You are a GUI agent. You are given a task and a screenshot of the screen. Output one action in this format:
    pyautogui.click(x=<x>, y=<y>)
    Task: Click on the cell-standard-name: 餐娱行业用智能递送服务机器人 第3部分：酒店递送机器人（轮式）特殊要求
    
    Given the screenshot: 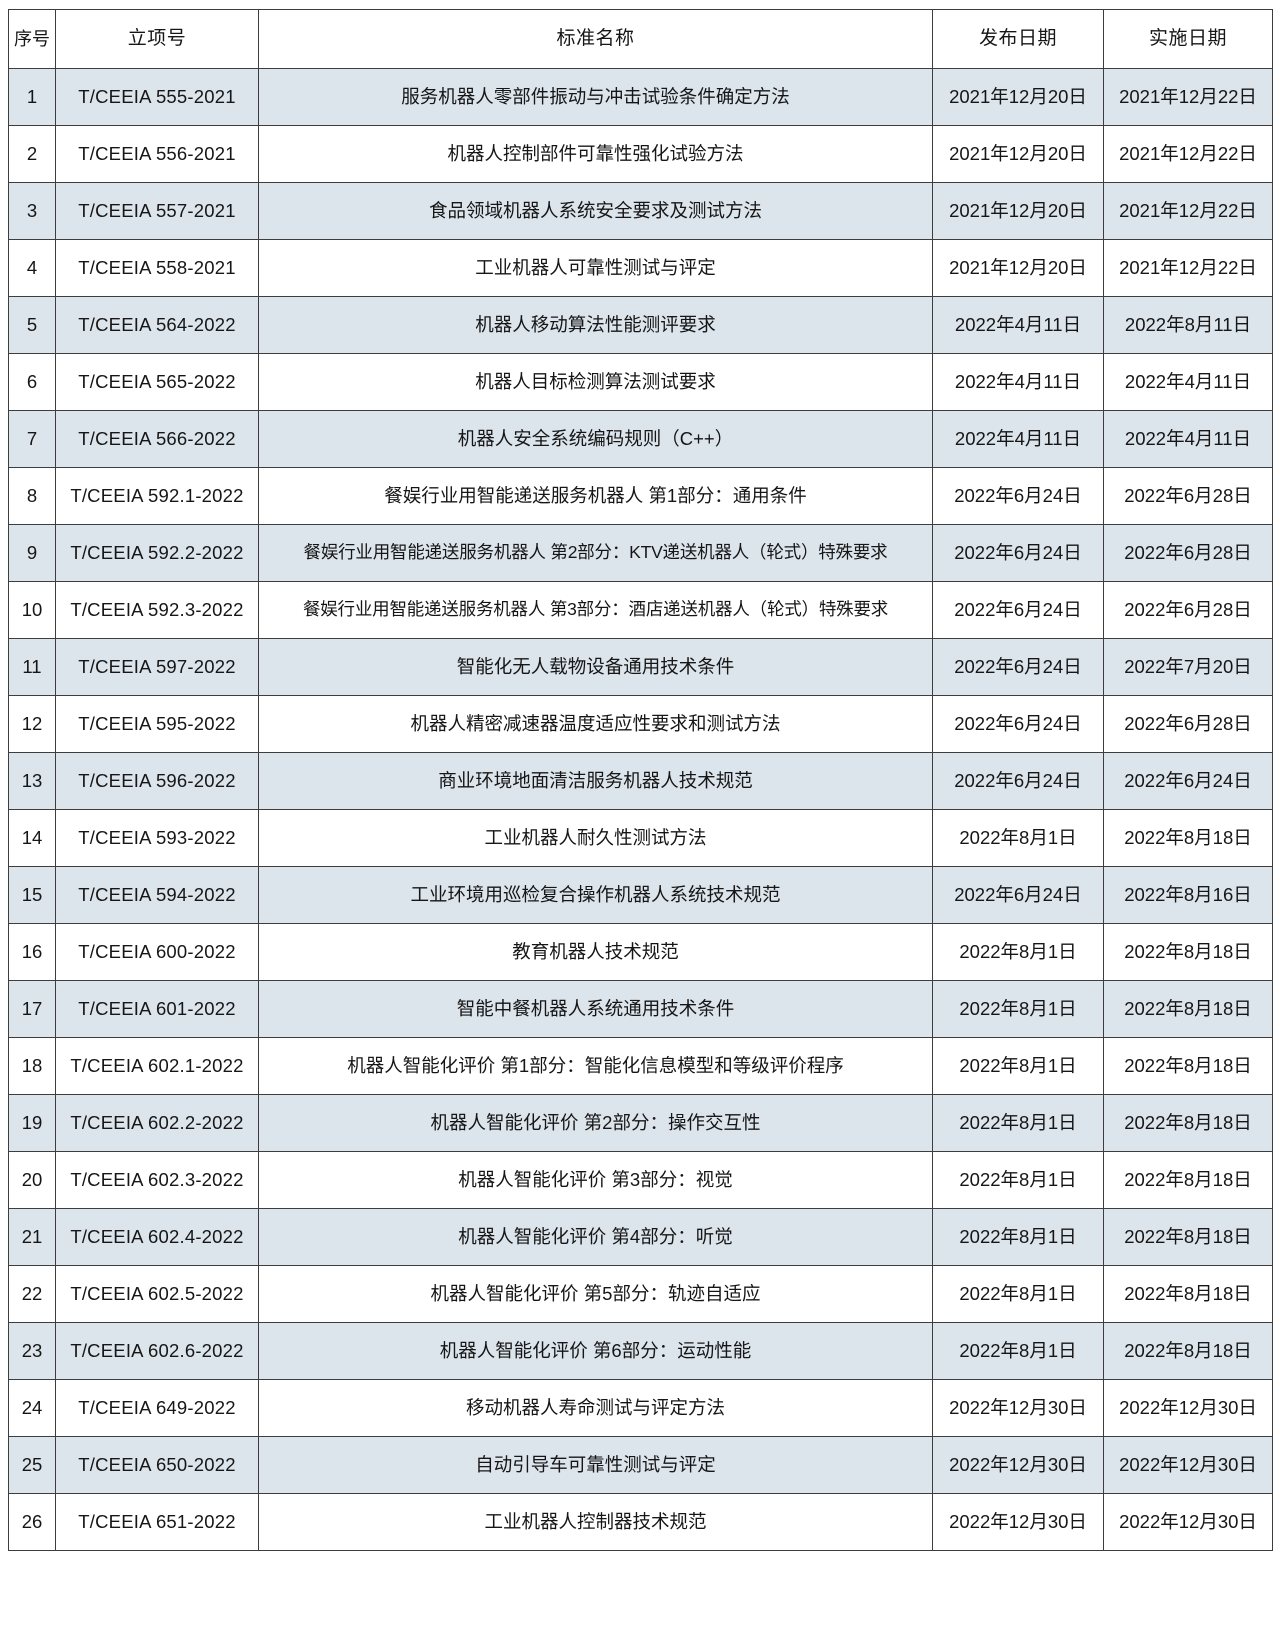 What is the action you would take?
    pyautogui.click(x=595, y=610)
    